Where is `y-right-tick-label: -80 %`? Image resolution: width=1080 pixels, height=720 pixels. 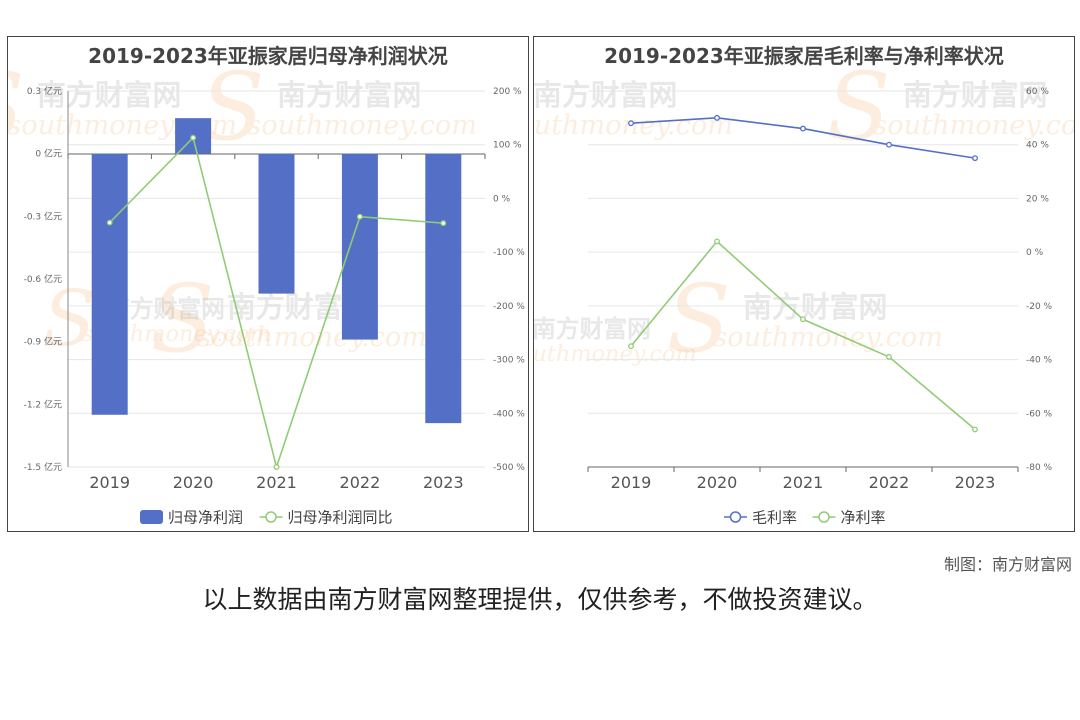
y-right-tick-label: -80 % is located at coordinates (1039, 468).